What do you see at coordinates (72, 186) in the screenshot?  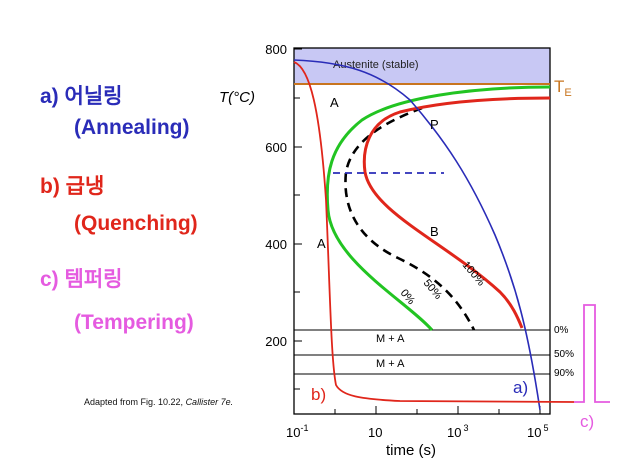 I see `quenching-korean: b) 급냉` at bounding box center [72, 186].